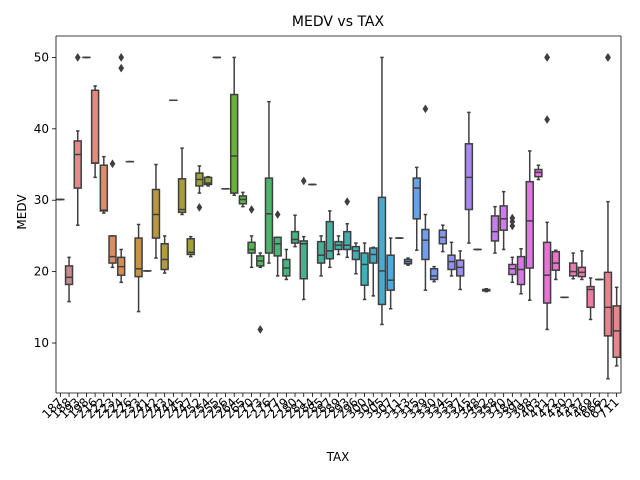 The width and height of the screenshot is (640, 480). Describe the element at coordinates (41, 343) in the screenshot. I see `y-tick-label: 10` at that location.